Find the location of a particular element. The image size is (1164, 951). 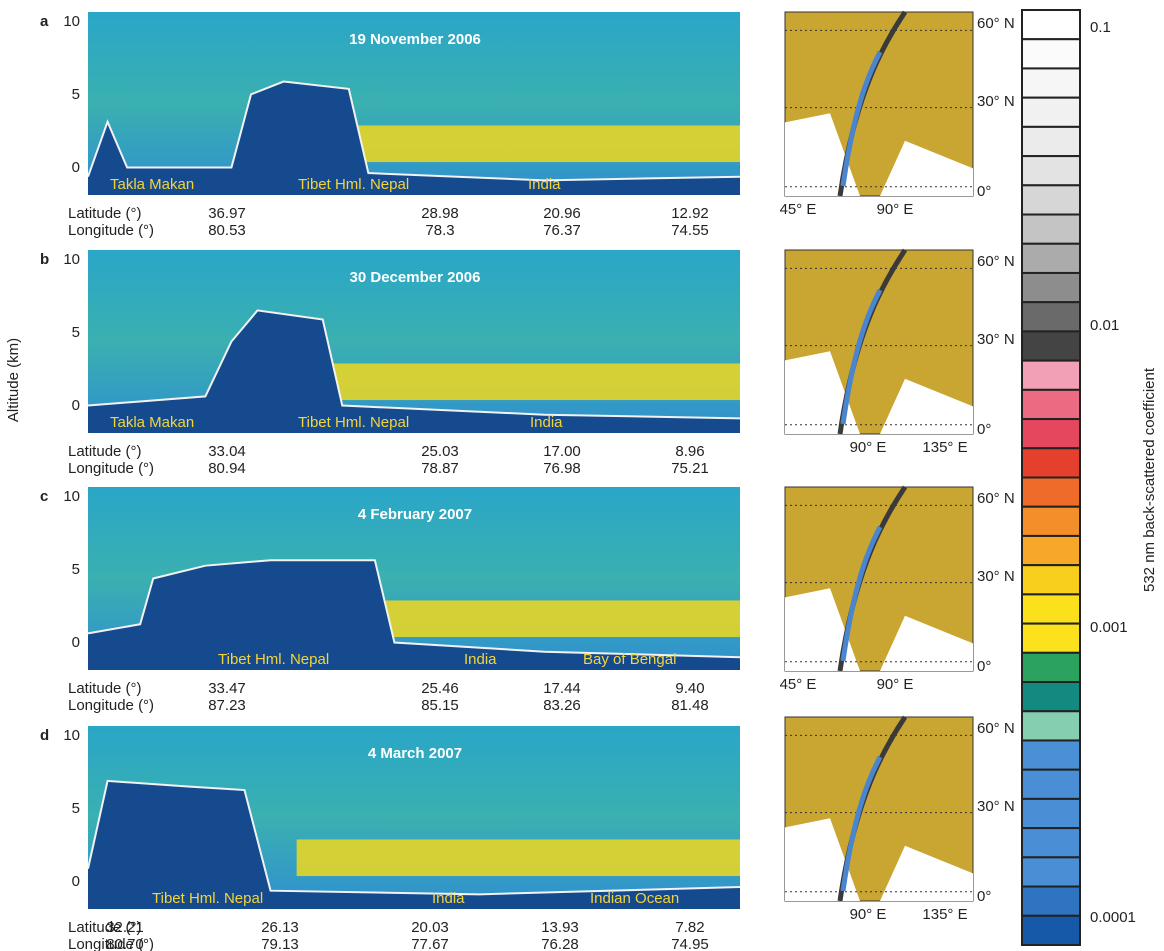

latitude-value: 25.46 is located at coordinates (440, 688).